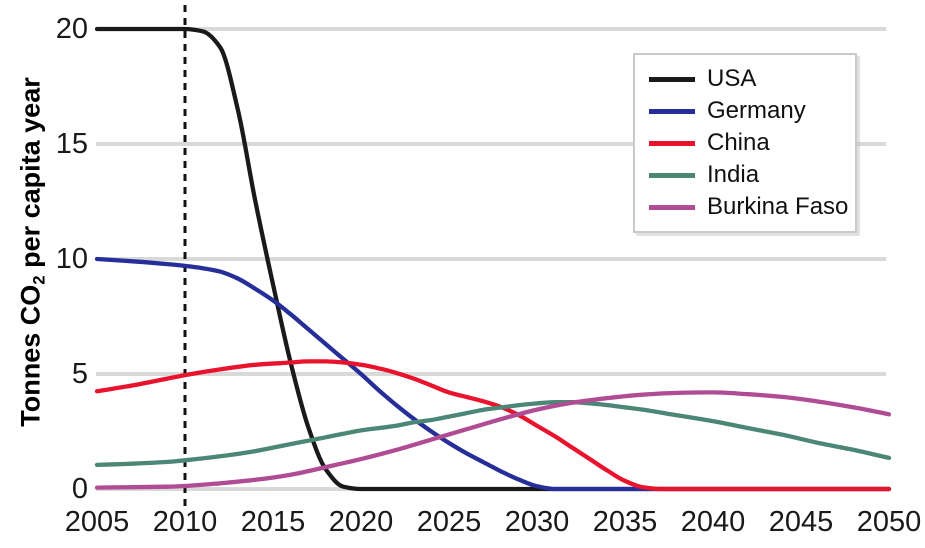  Describe the element at coordinates (79, 489) in the screenshot. I see `y-tick-label-0: 0` at that location.